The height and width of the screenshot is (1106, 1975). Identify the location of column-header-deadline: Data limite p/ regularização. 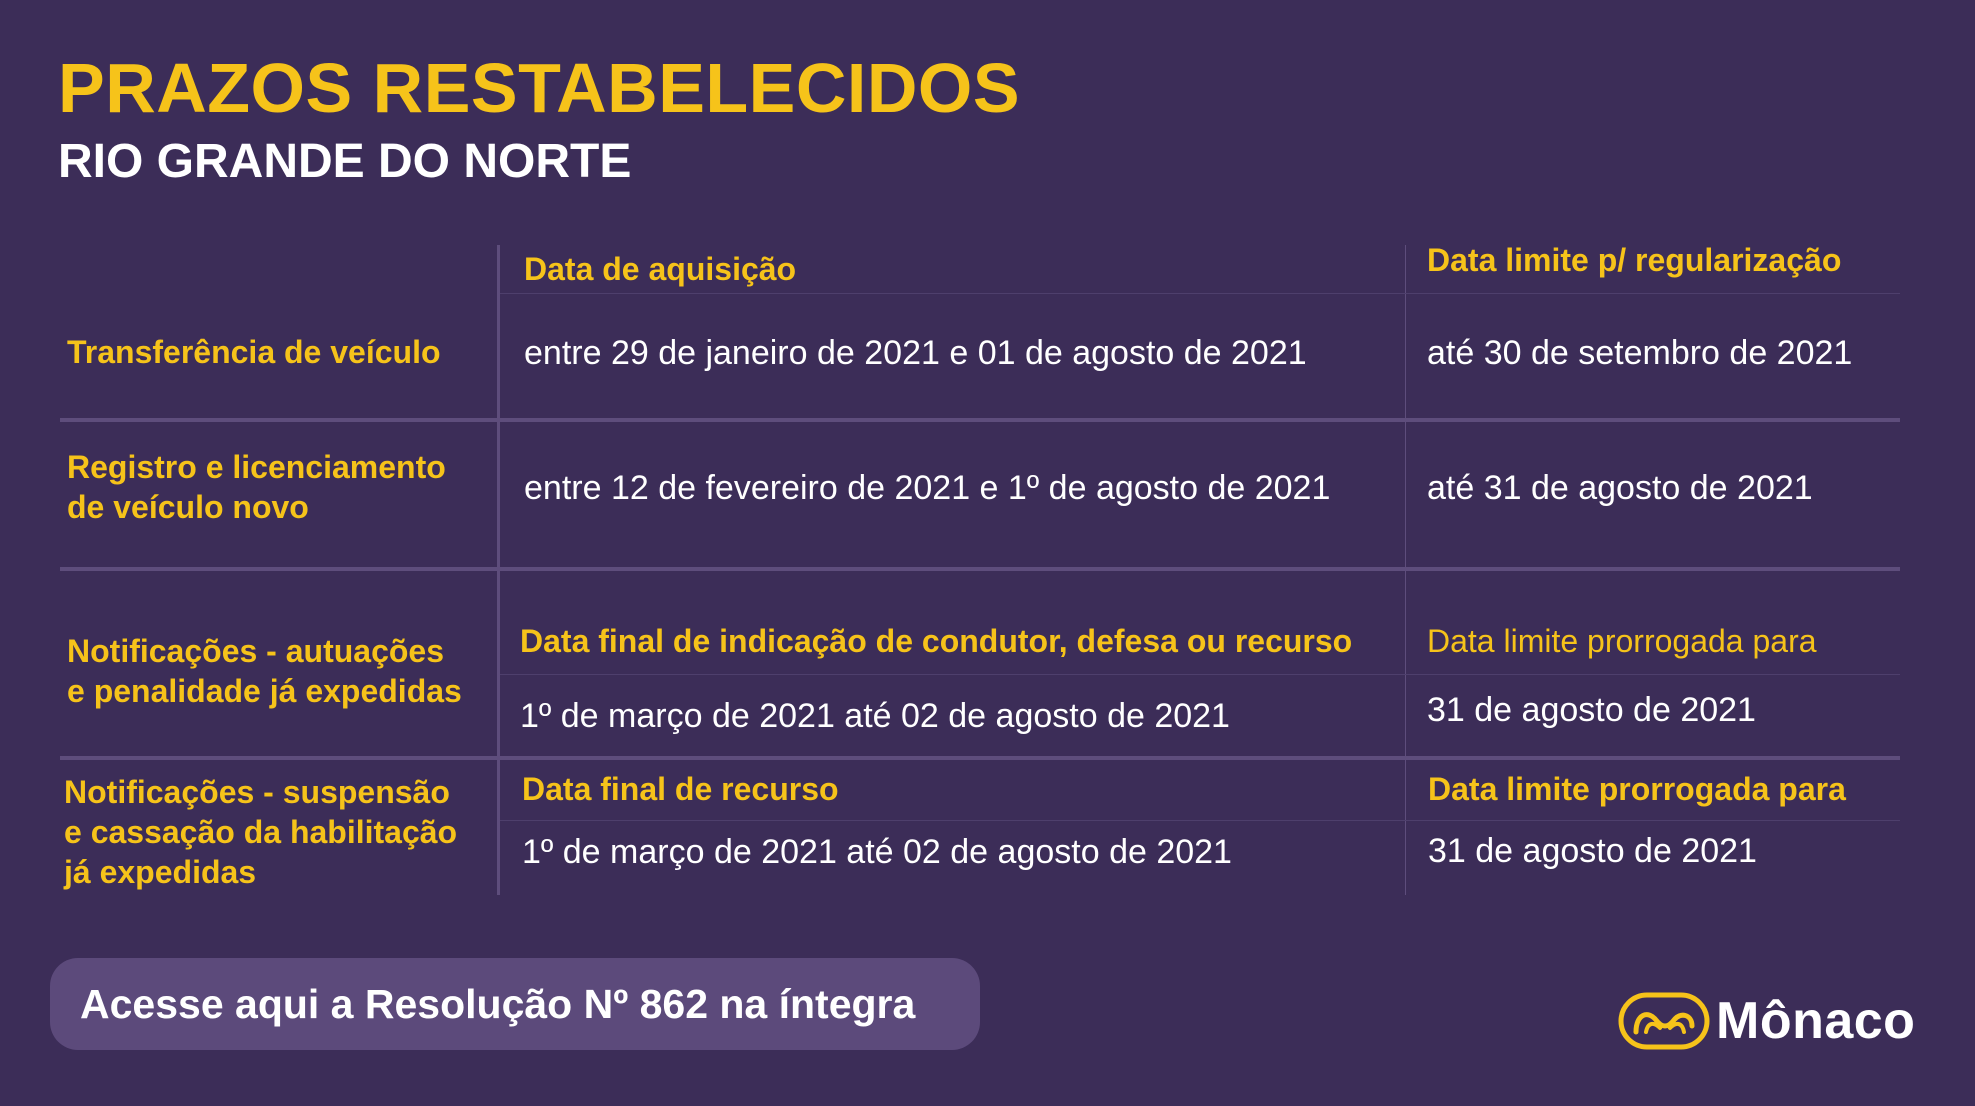
(1634, 260).